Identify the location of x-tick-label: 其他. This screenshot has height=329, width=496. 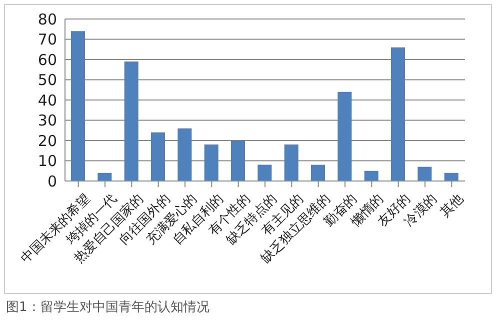
(452, 205).